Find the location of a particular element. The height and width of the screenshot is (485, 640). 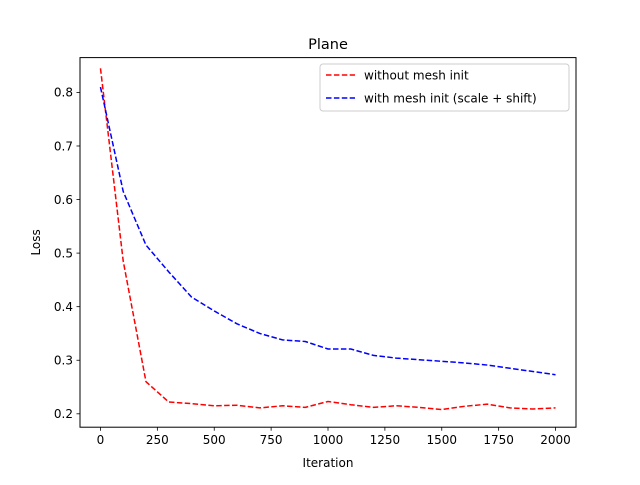

legend-label-without-mesh-init: without mesh init is located at coordinates (416, 76).